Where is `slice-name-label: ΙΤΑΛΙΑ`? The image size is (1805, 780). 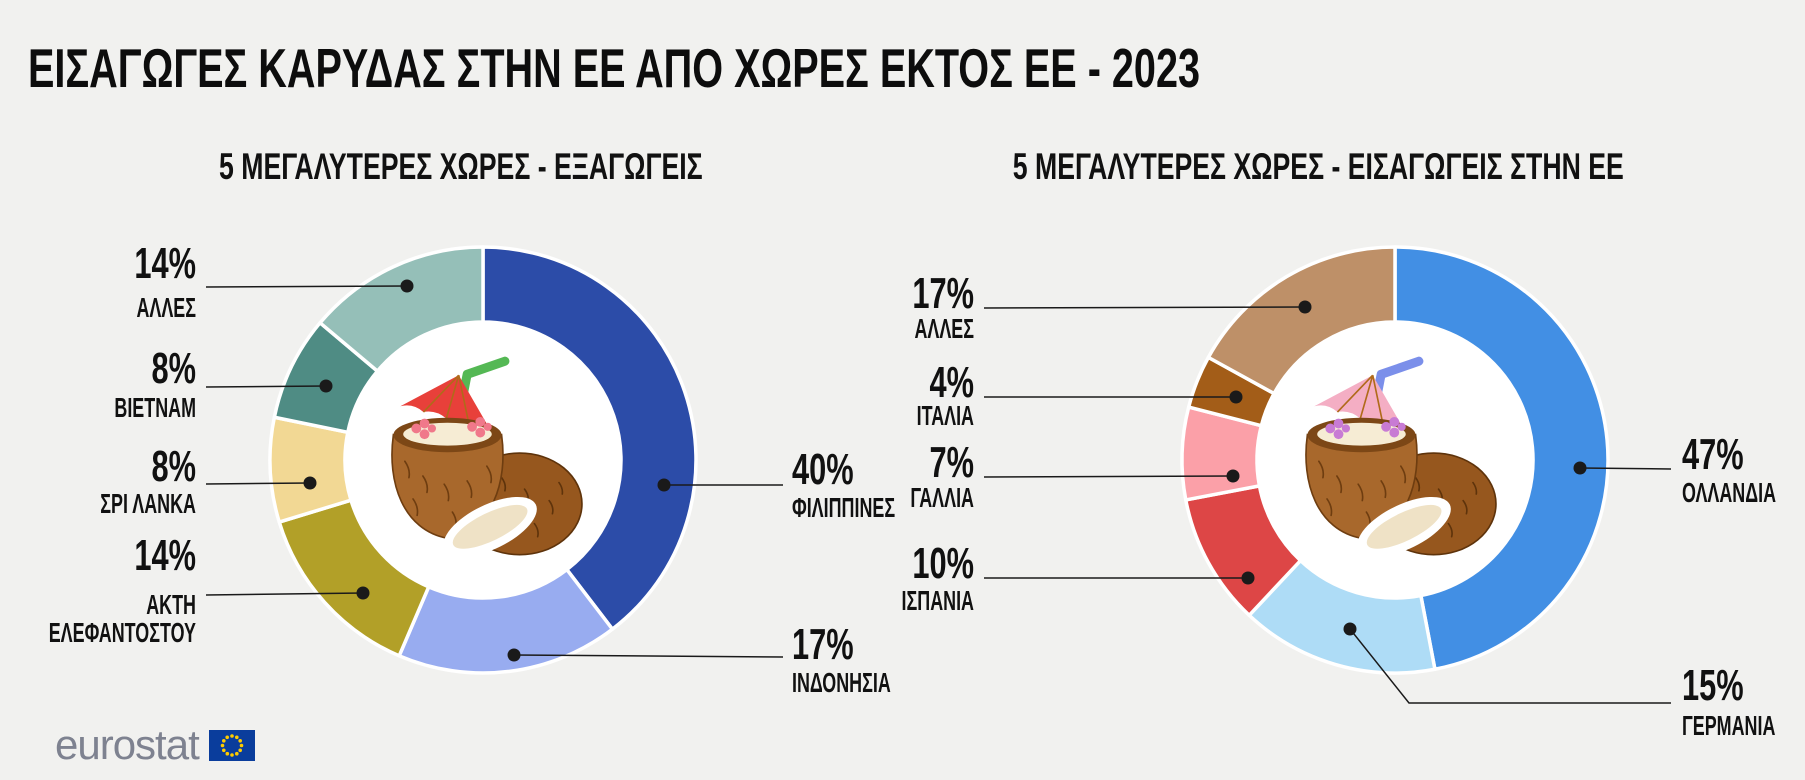
slice-name-label: ΙΤΑΛΙΑ is located at coordinates (945, 415).